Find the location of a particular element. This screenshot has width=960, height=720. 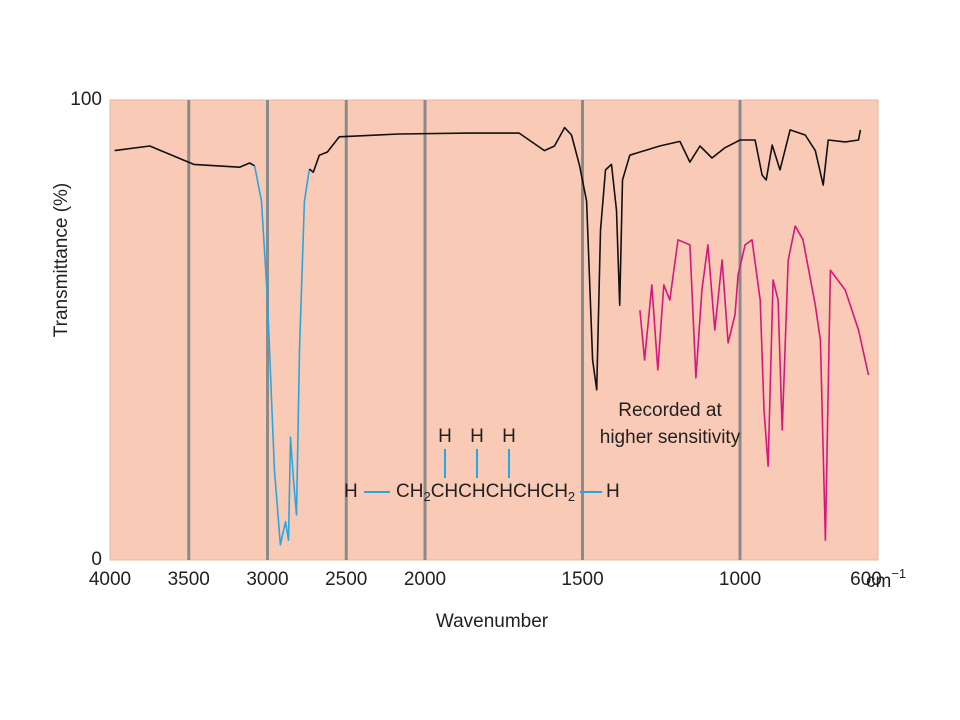

x-tick-label: 1000 is located at coordinates (740, 579).